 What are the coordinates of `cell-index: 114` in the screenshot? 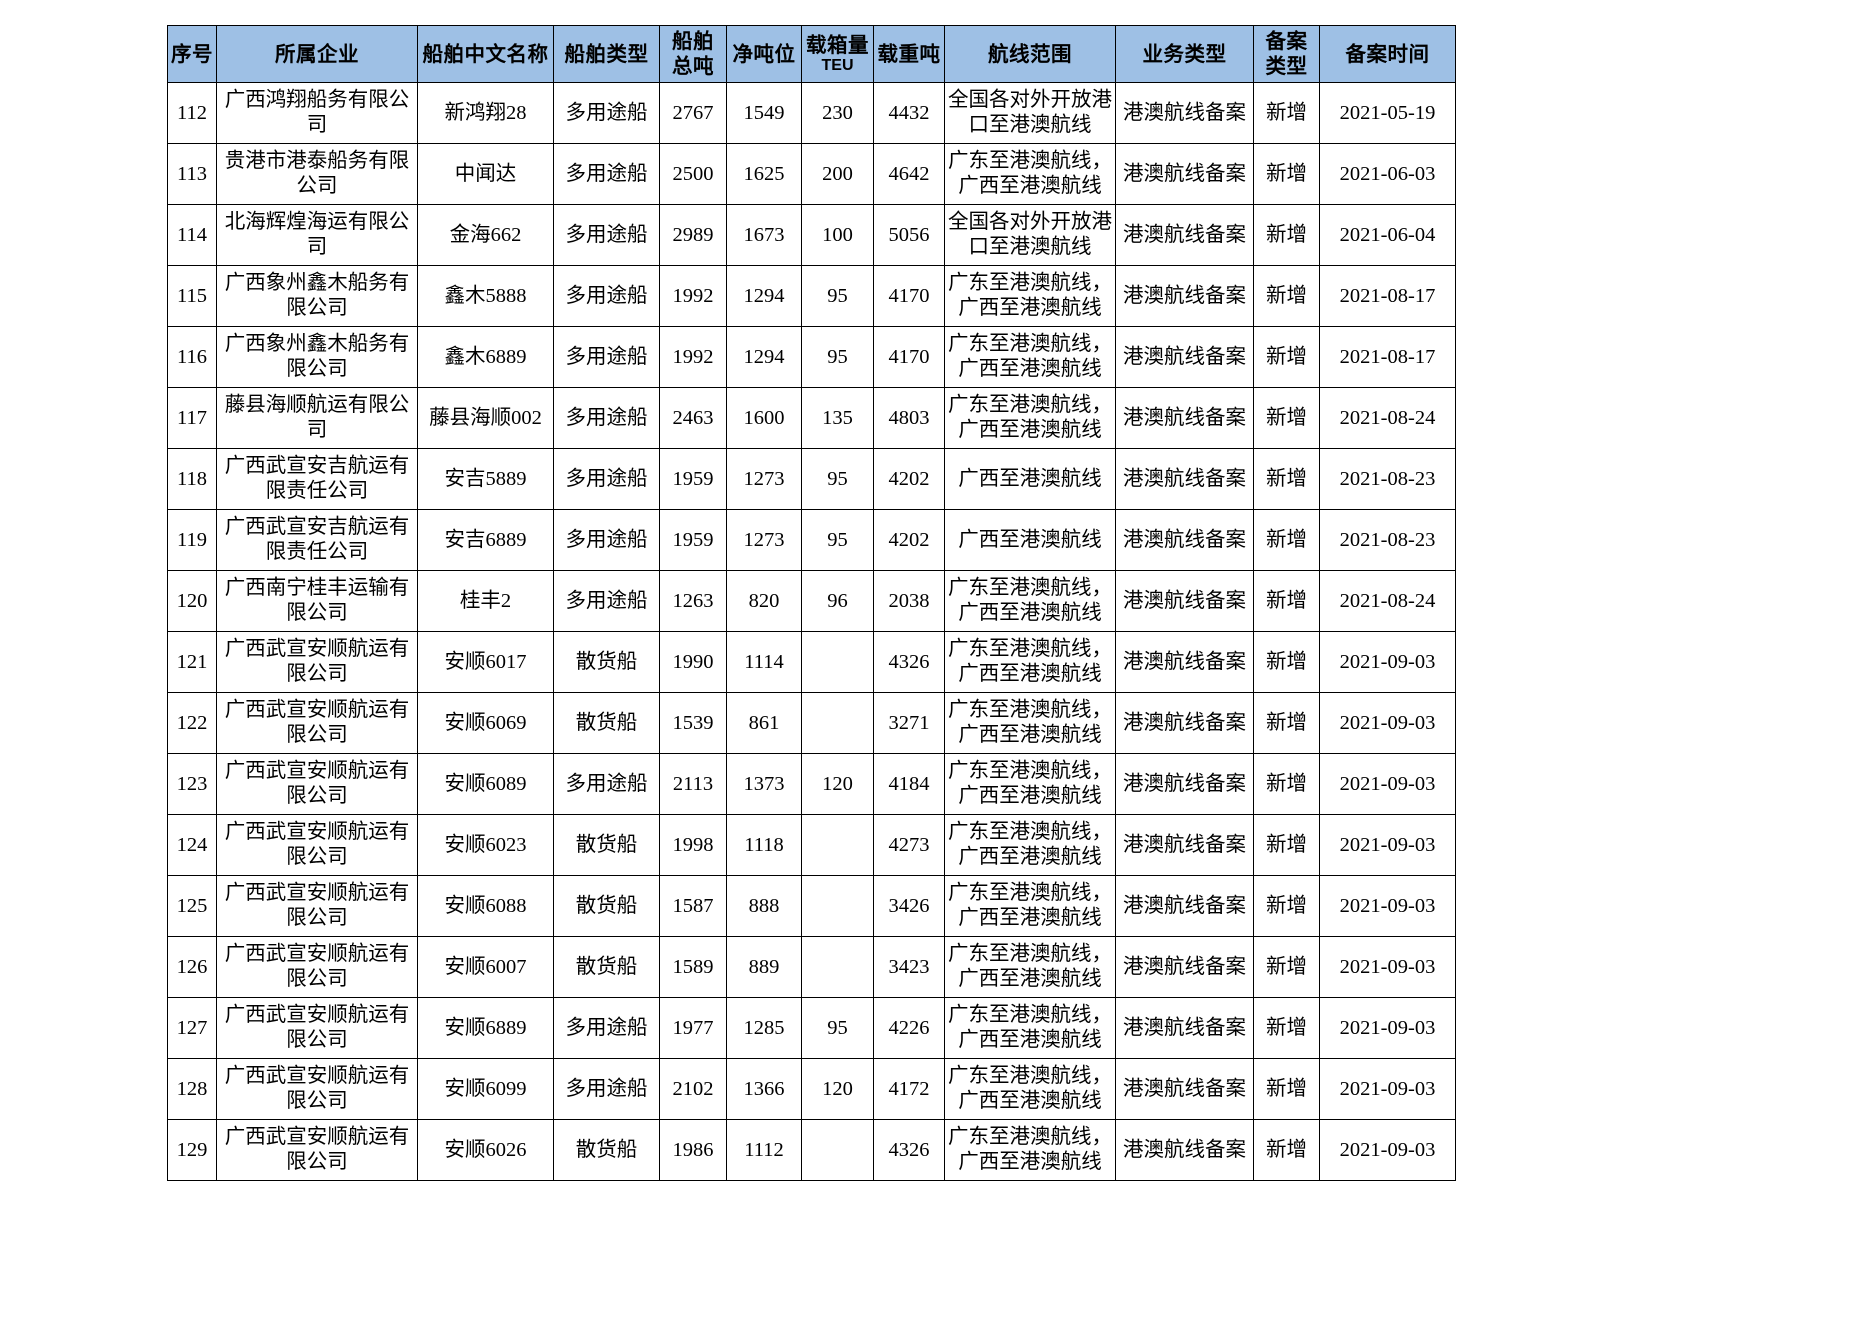 It's located at (192, 235).